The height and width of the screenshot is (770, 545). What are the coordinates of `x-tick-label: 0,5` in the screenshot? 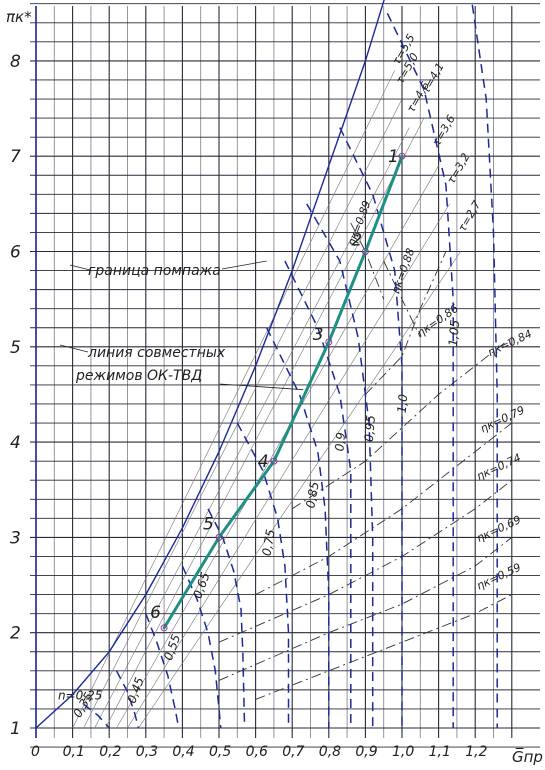 It's located at (220, 752).